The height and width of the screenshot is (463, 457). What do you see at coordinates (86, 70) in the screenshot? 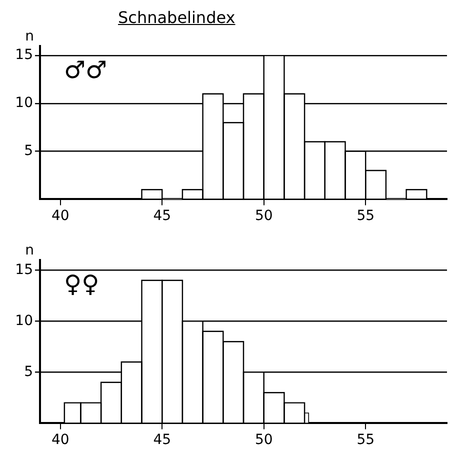
I see `annotation: ♂♂` at bounding box center [86, 70].